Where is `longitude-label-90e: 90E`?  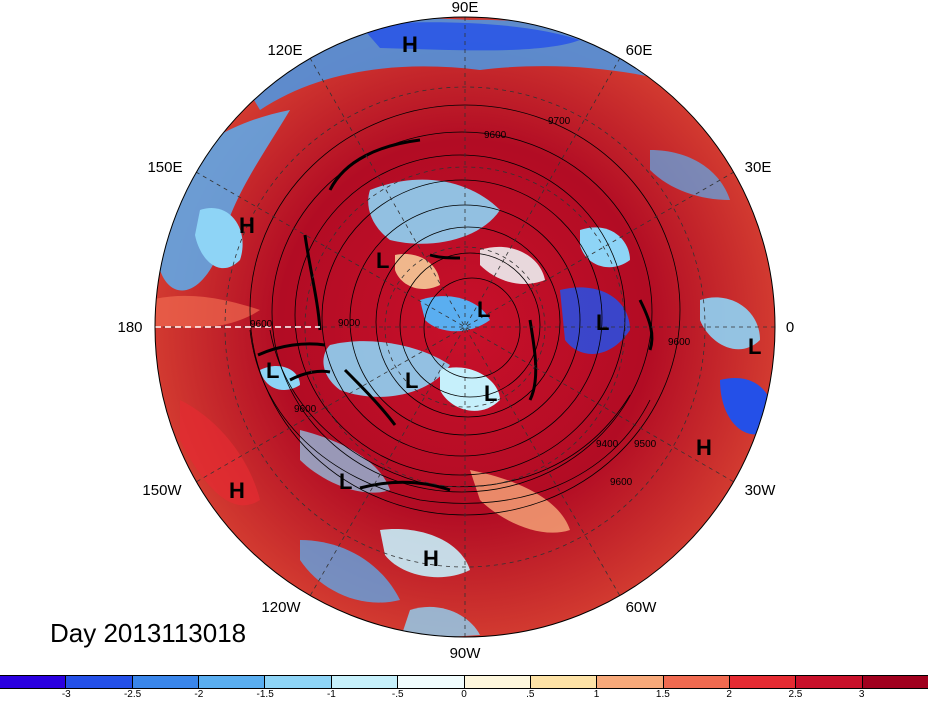
longitude-label-90e: 90E is located at coordinates (465, 8).